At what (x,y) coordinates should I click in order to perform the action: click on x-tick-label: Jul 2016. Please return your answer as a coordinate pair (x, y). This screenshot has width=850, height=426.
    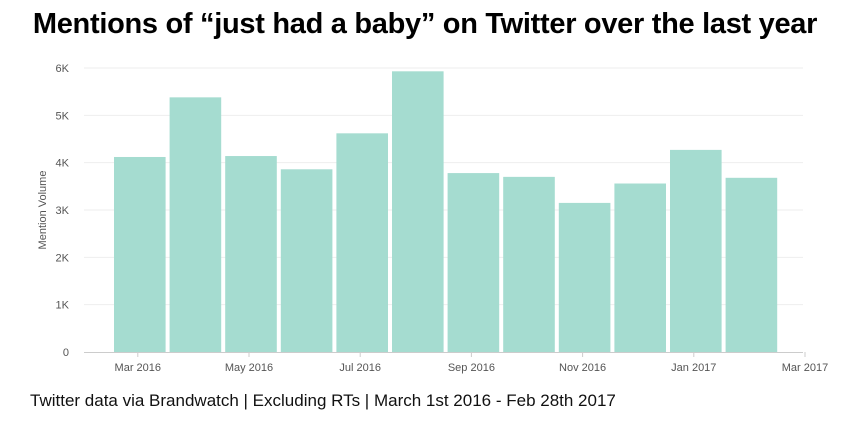
    Looking at the image, I should click on (360, 368).